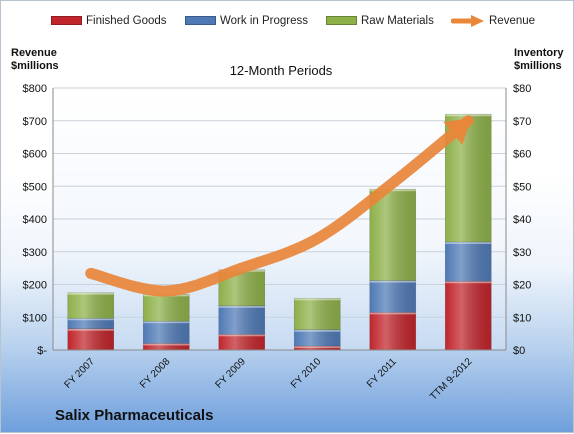 The image size is (574, 434). What do you see at coordinates (35, 122) in the screenshot?
I see `left-tick-label: $700` at bounding box center [35, 122].